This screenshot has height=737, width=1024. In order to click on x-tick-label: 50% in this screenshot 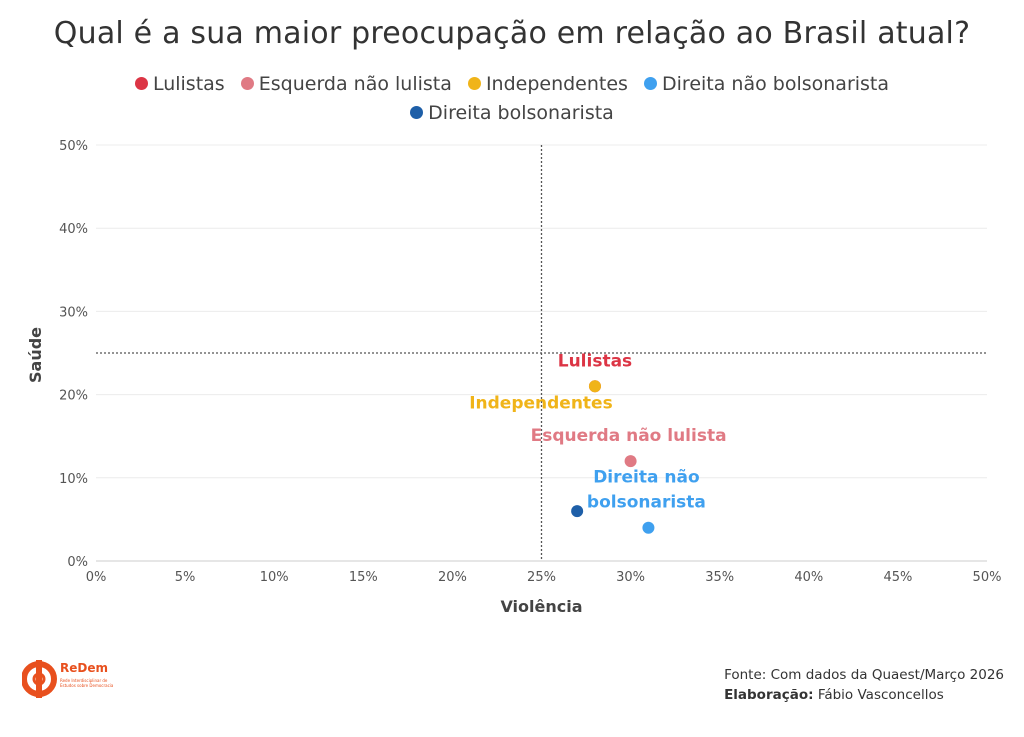, I will do `click(987, 577)`.